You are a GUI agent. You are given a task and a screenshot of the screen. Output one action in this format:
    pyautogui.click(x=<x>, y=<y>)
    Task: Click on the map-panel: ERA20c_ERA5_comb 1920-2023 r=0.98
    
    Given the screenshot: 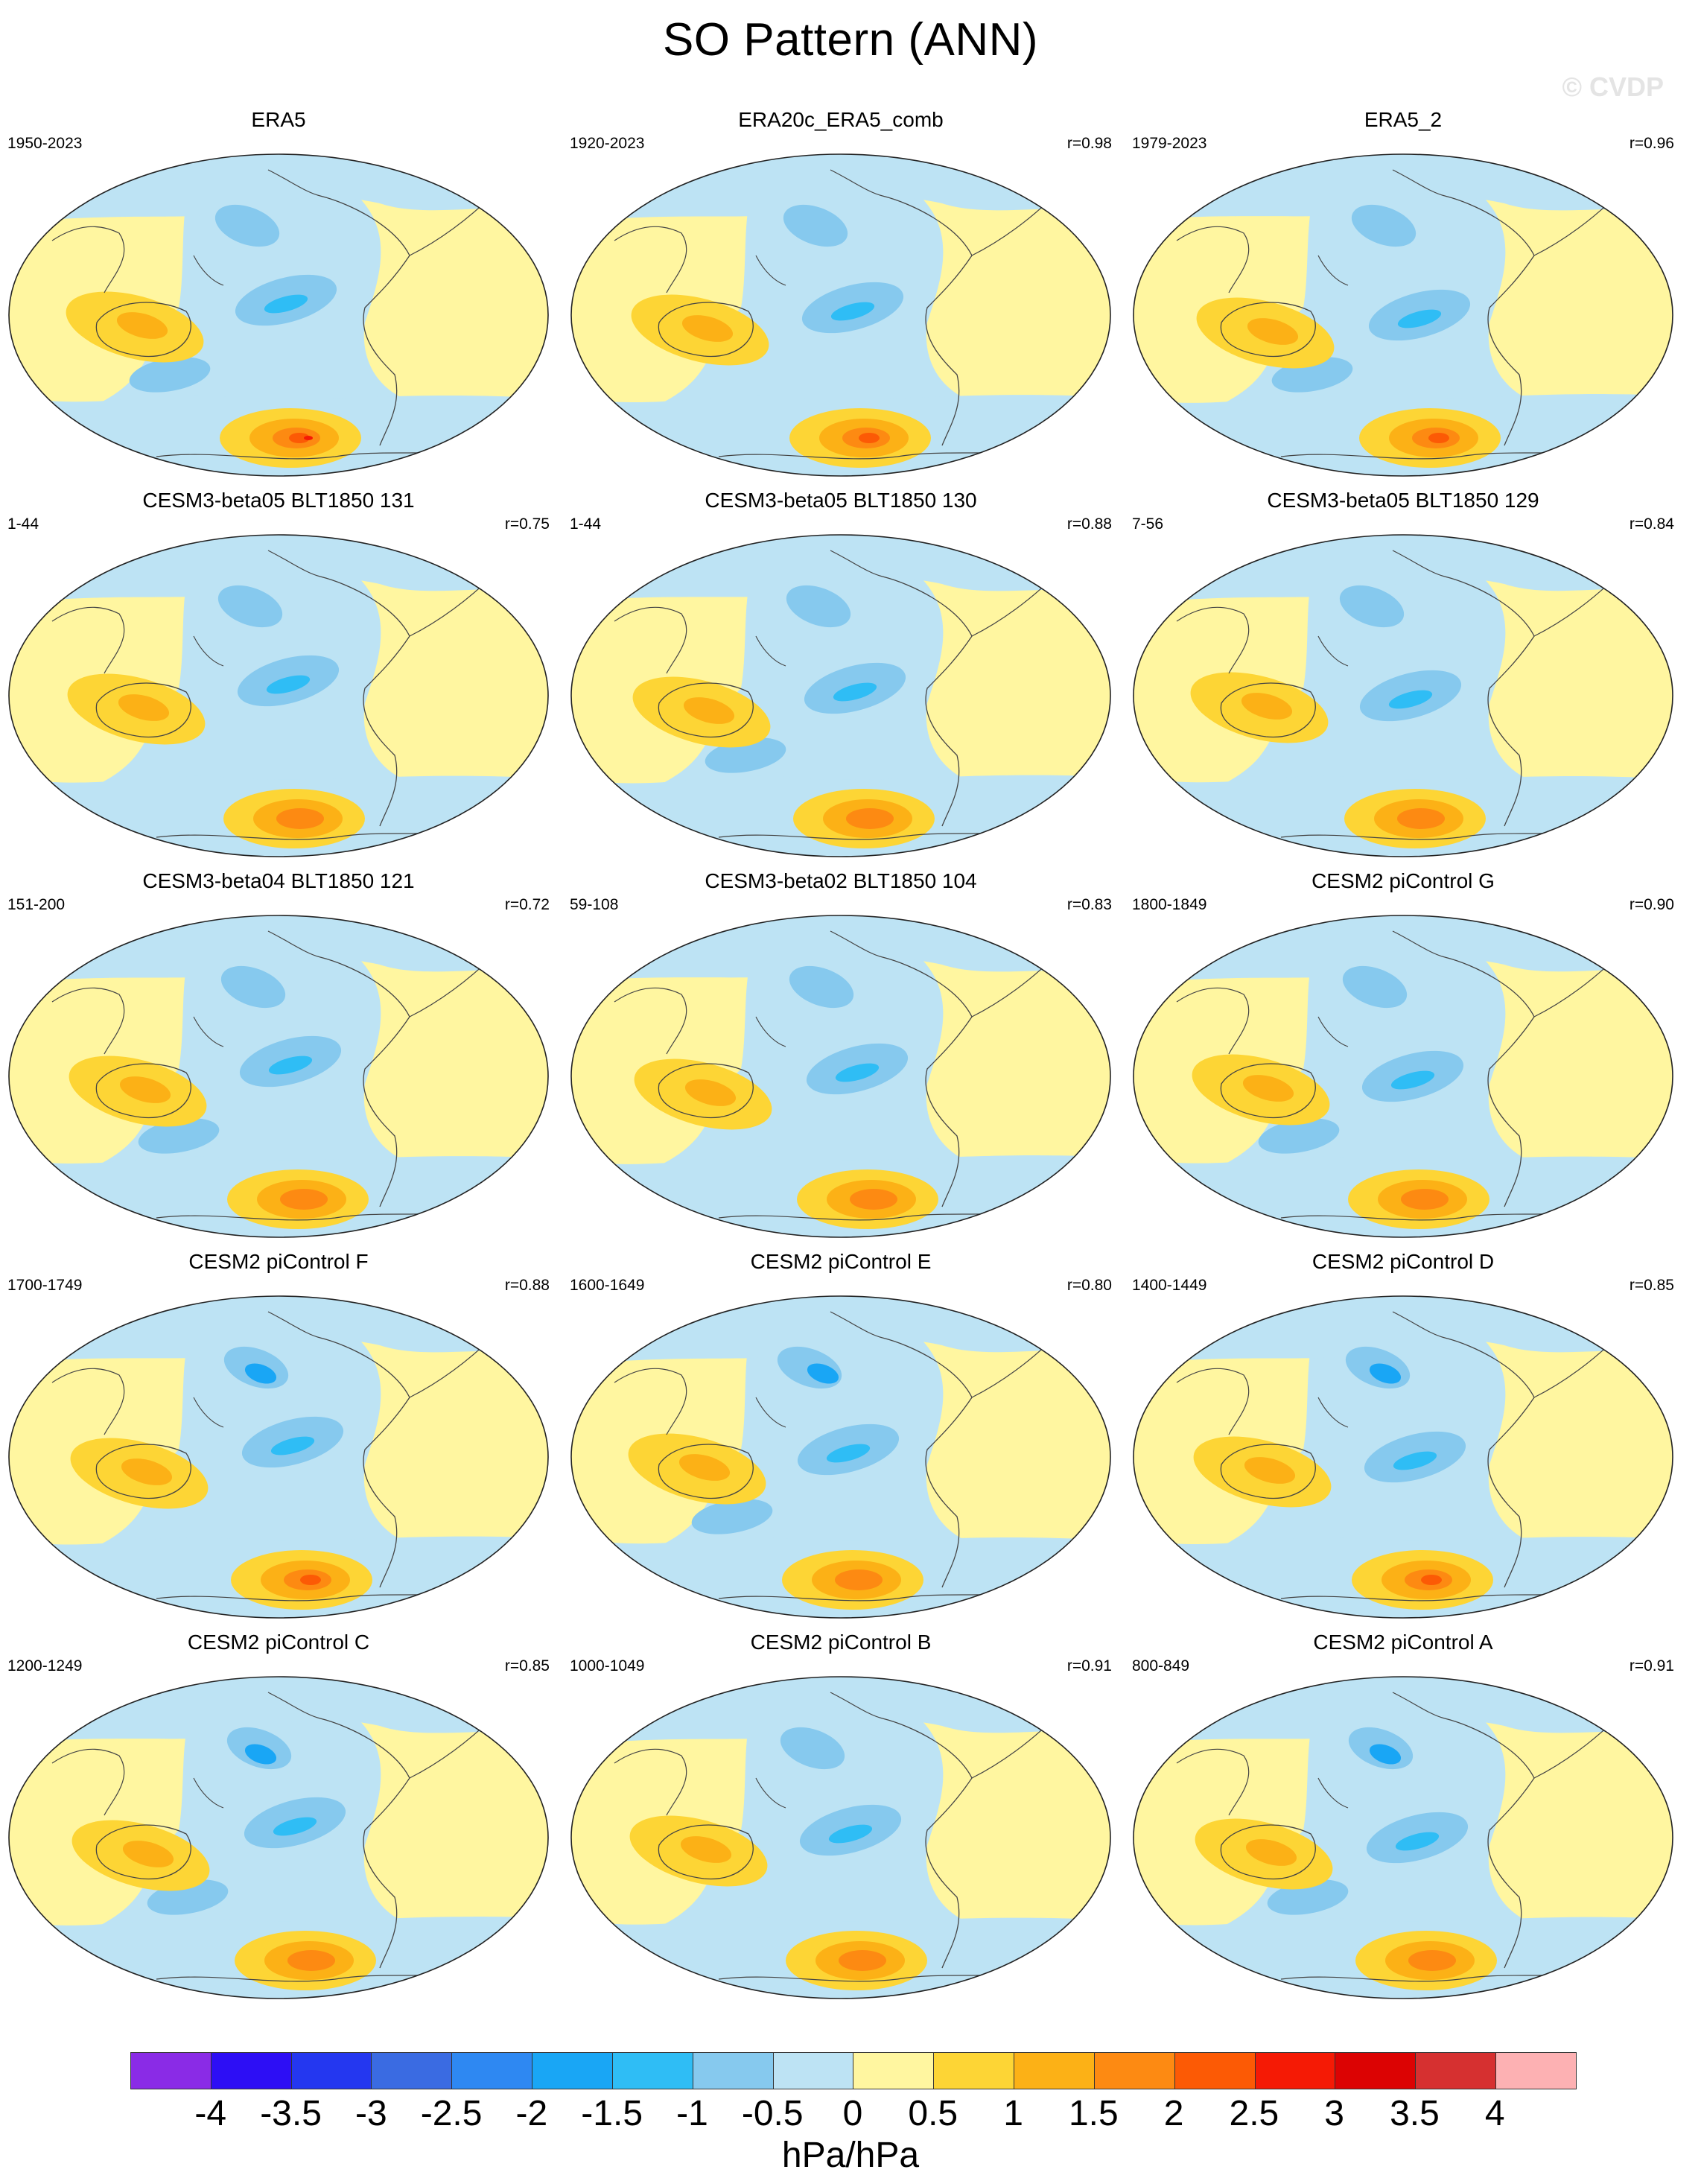 What is the action you would take?
    pyautogui.click(x=840, y=294)
    